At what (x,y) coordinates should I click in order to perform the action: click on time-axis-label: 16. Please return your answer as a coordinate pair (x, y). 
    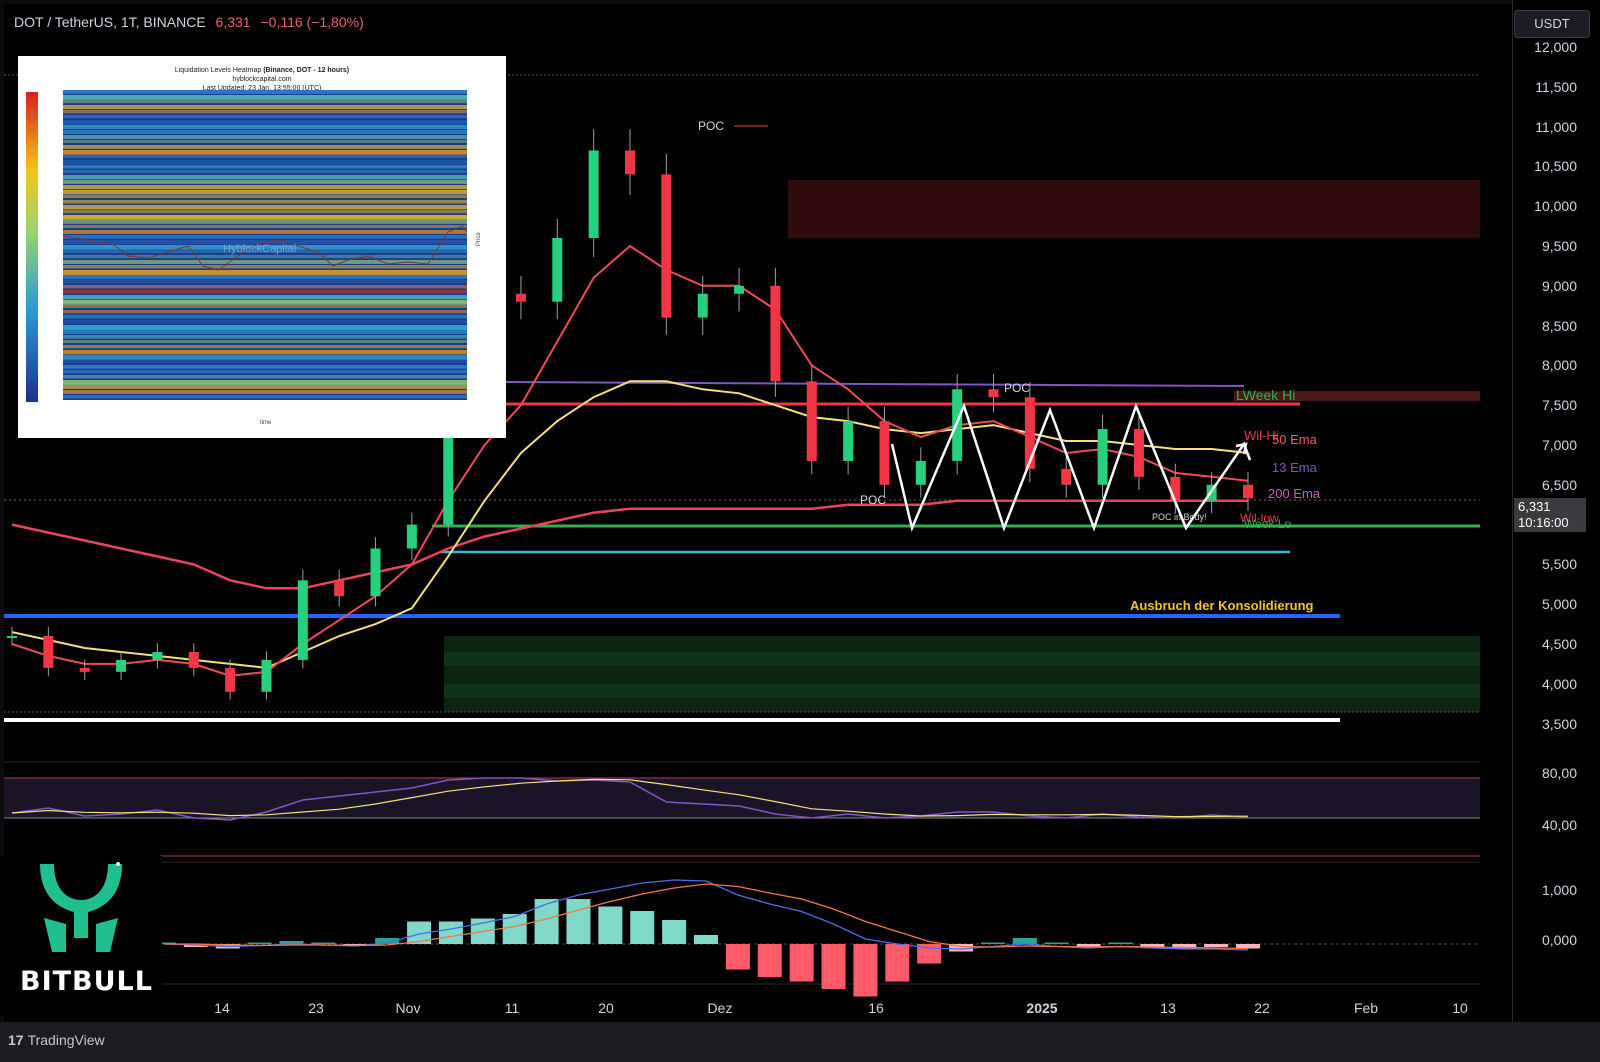
    Looking at the image, I should click on (876, 1008).